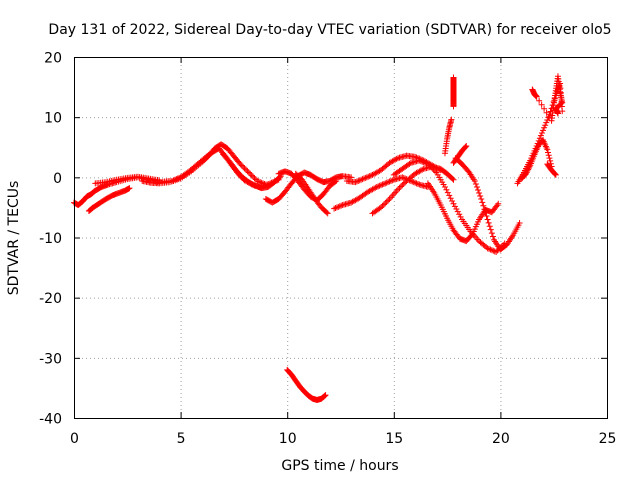  I want to click on y-tick-label: -40, so click(50, 420).